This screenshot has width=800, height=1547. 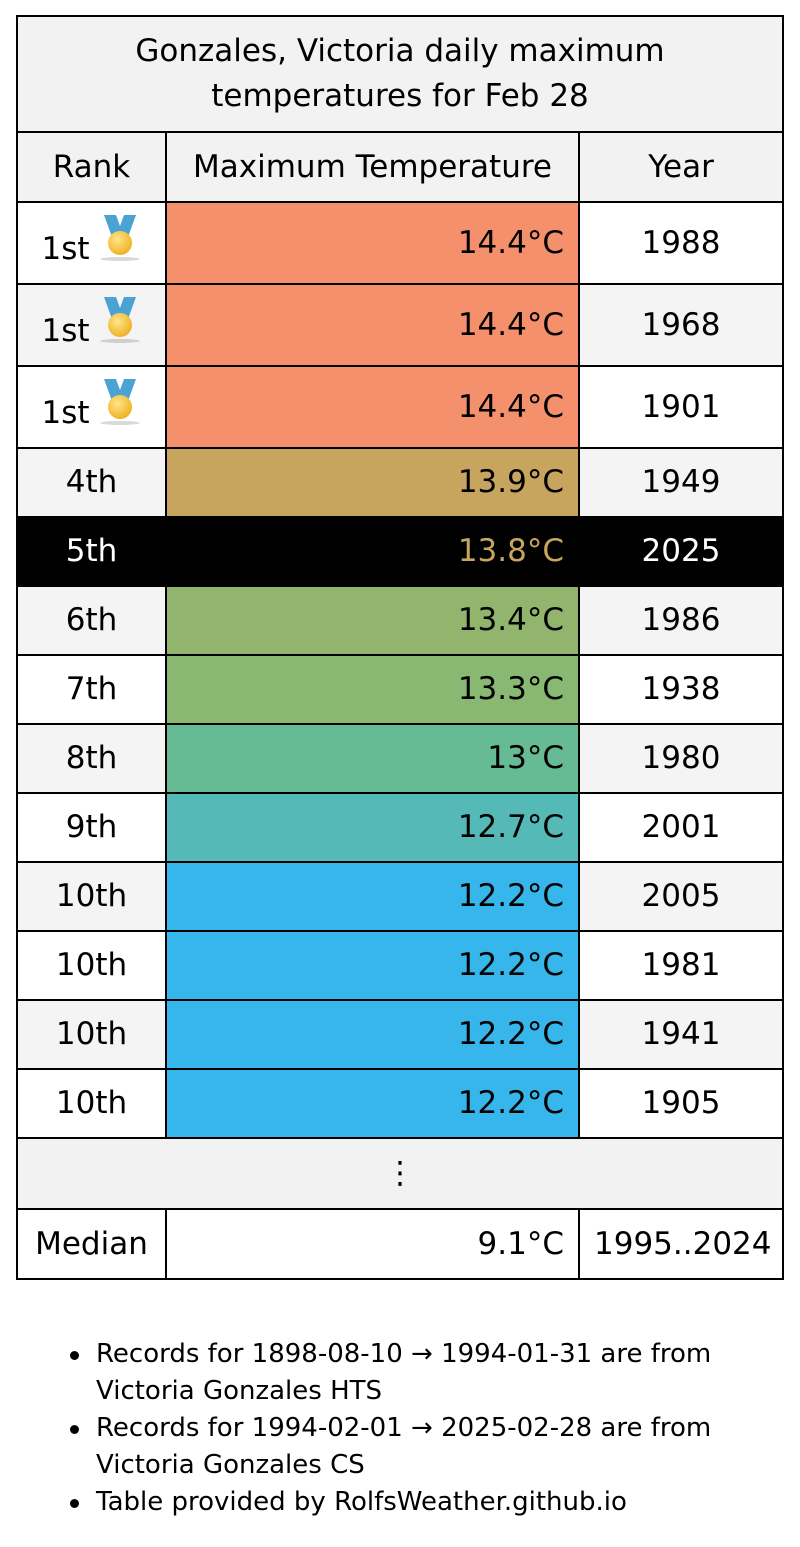 I want to click on year-cell: 1981, so click(x=681, y=965).